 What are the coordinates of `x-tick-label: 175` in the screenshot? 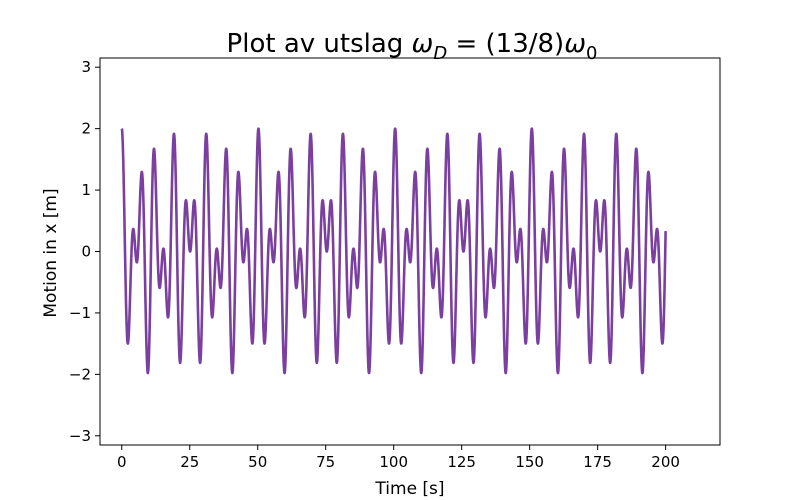 It's located at (597, 462).